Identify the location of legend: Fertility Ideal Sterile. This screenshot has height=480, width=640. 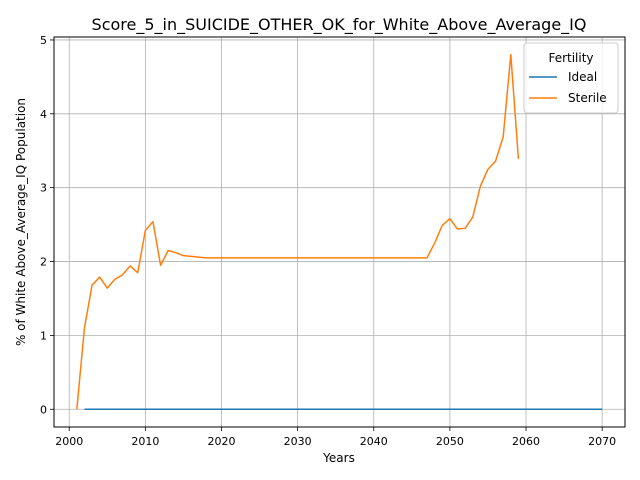
(571, 78).